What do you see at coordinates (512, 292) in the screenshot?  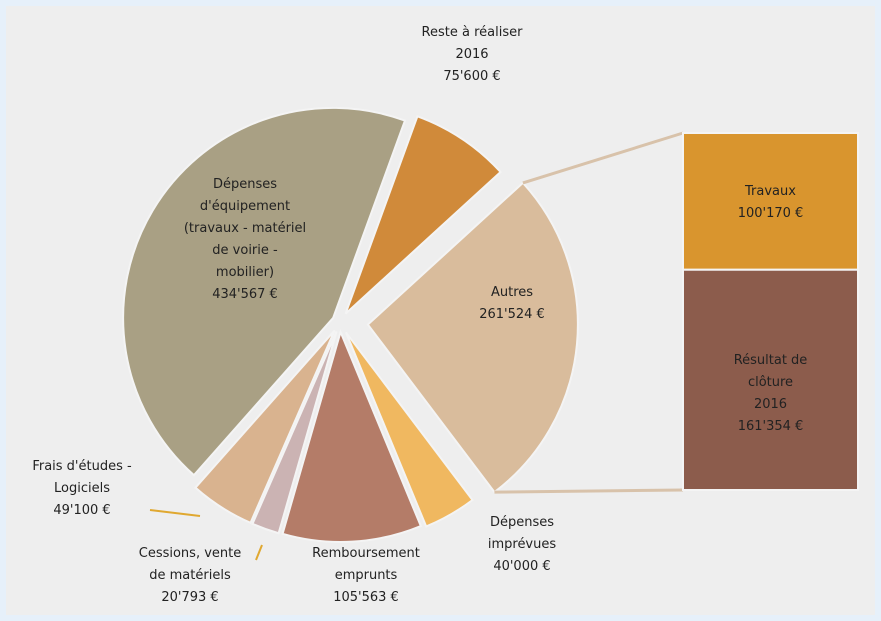 I see `label-text: Autres` at bounding box center [512, 292].